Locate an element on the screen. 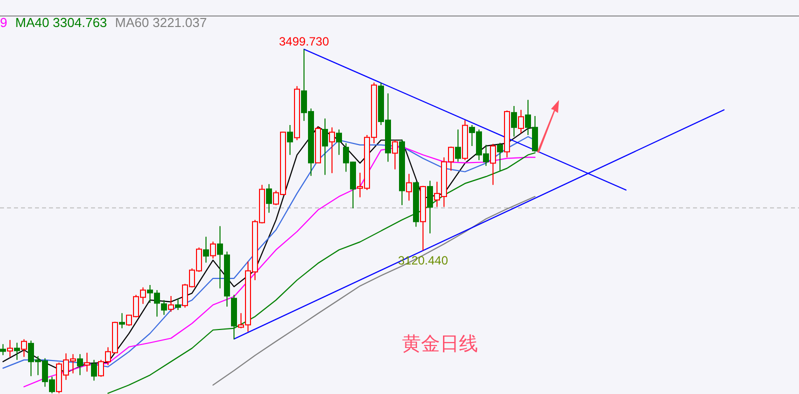 The image size is (799, 394). annotation: 3120.440 is located at coordinates (423, 261).